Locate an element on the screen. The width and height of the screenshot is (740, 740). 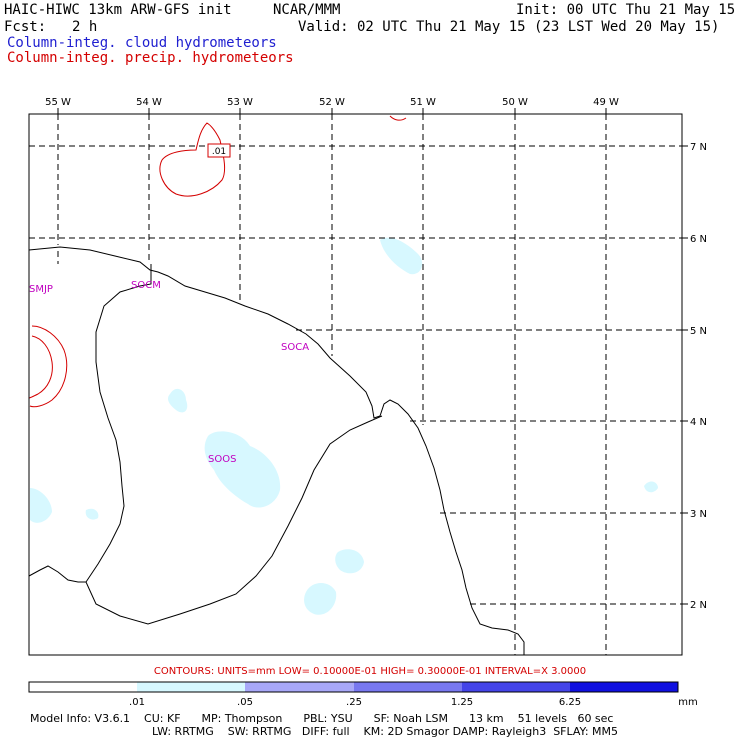
scale-label: 6.25 is located at coordinates (570, 702).